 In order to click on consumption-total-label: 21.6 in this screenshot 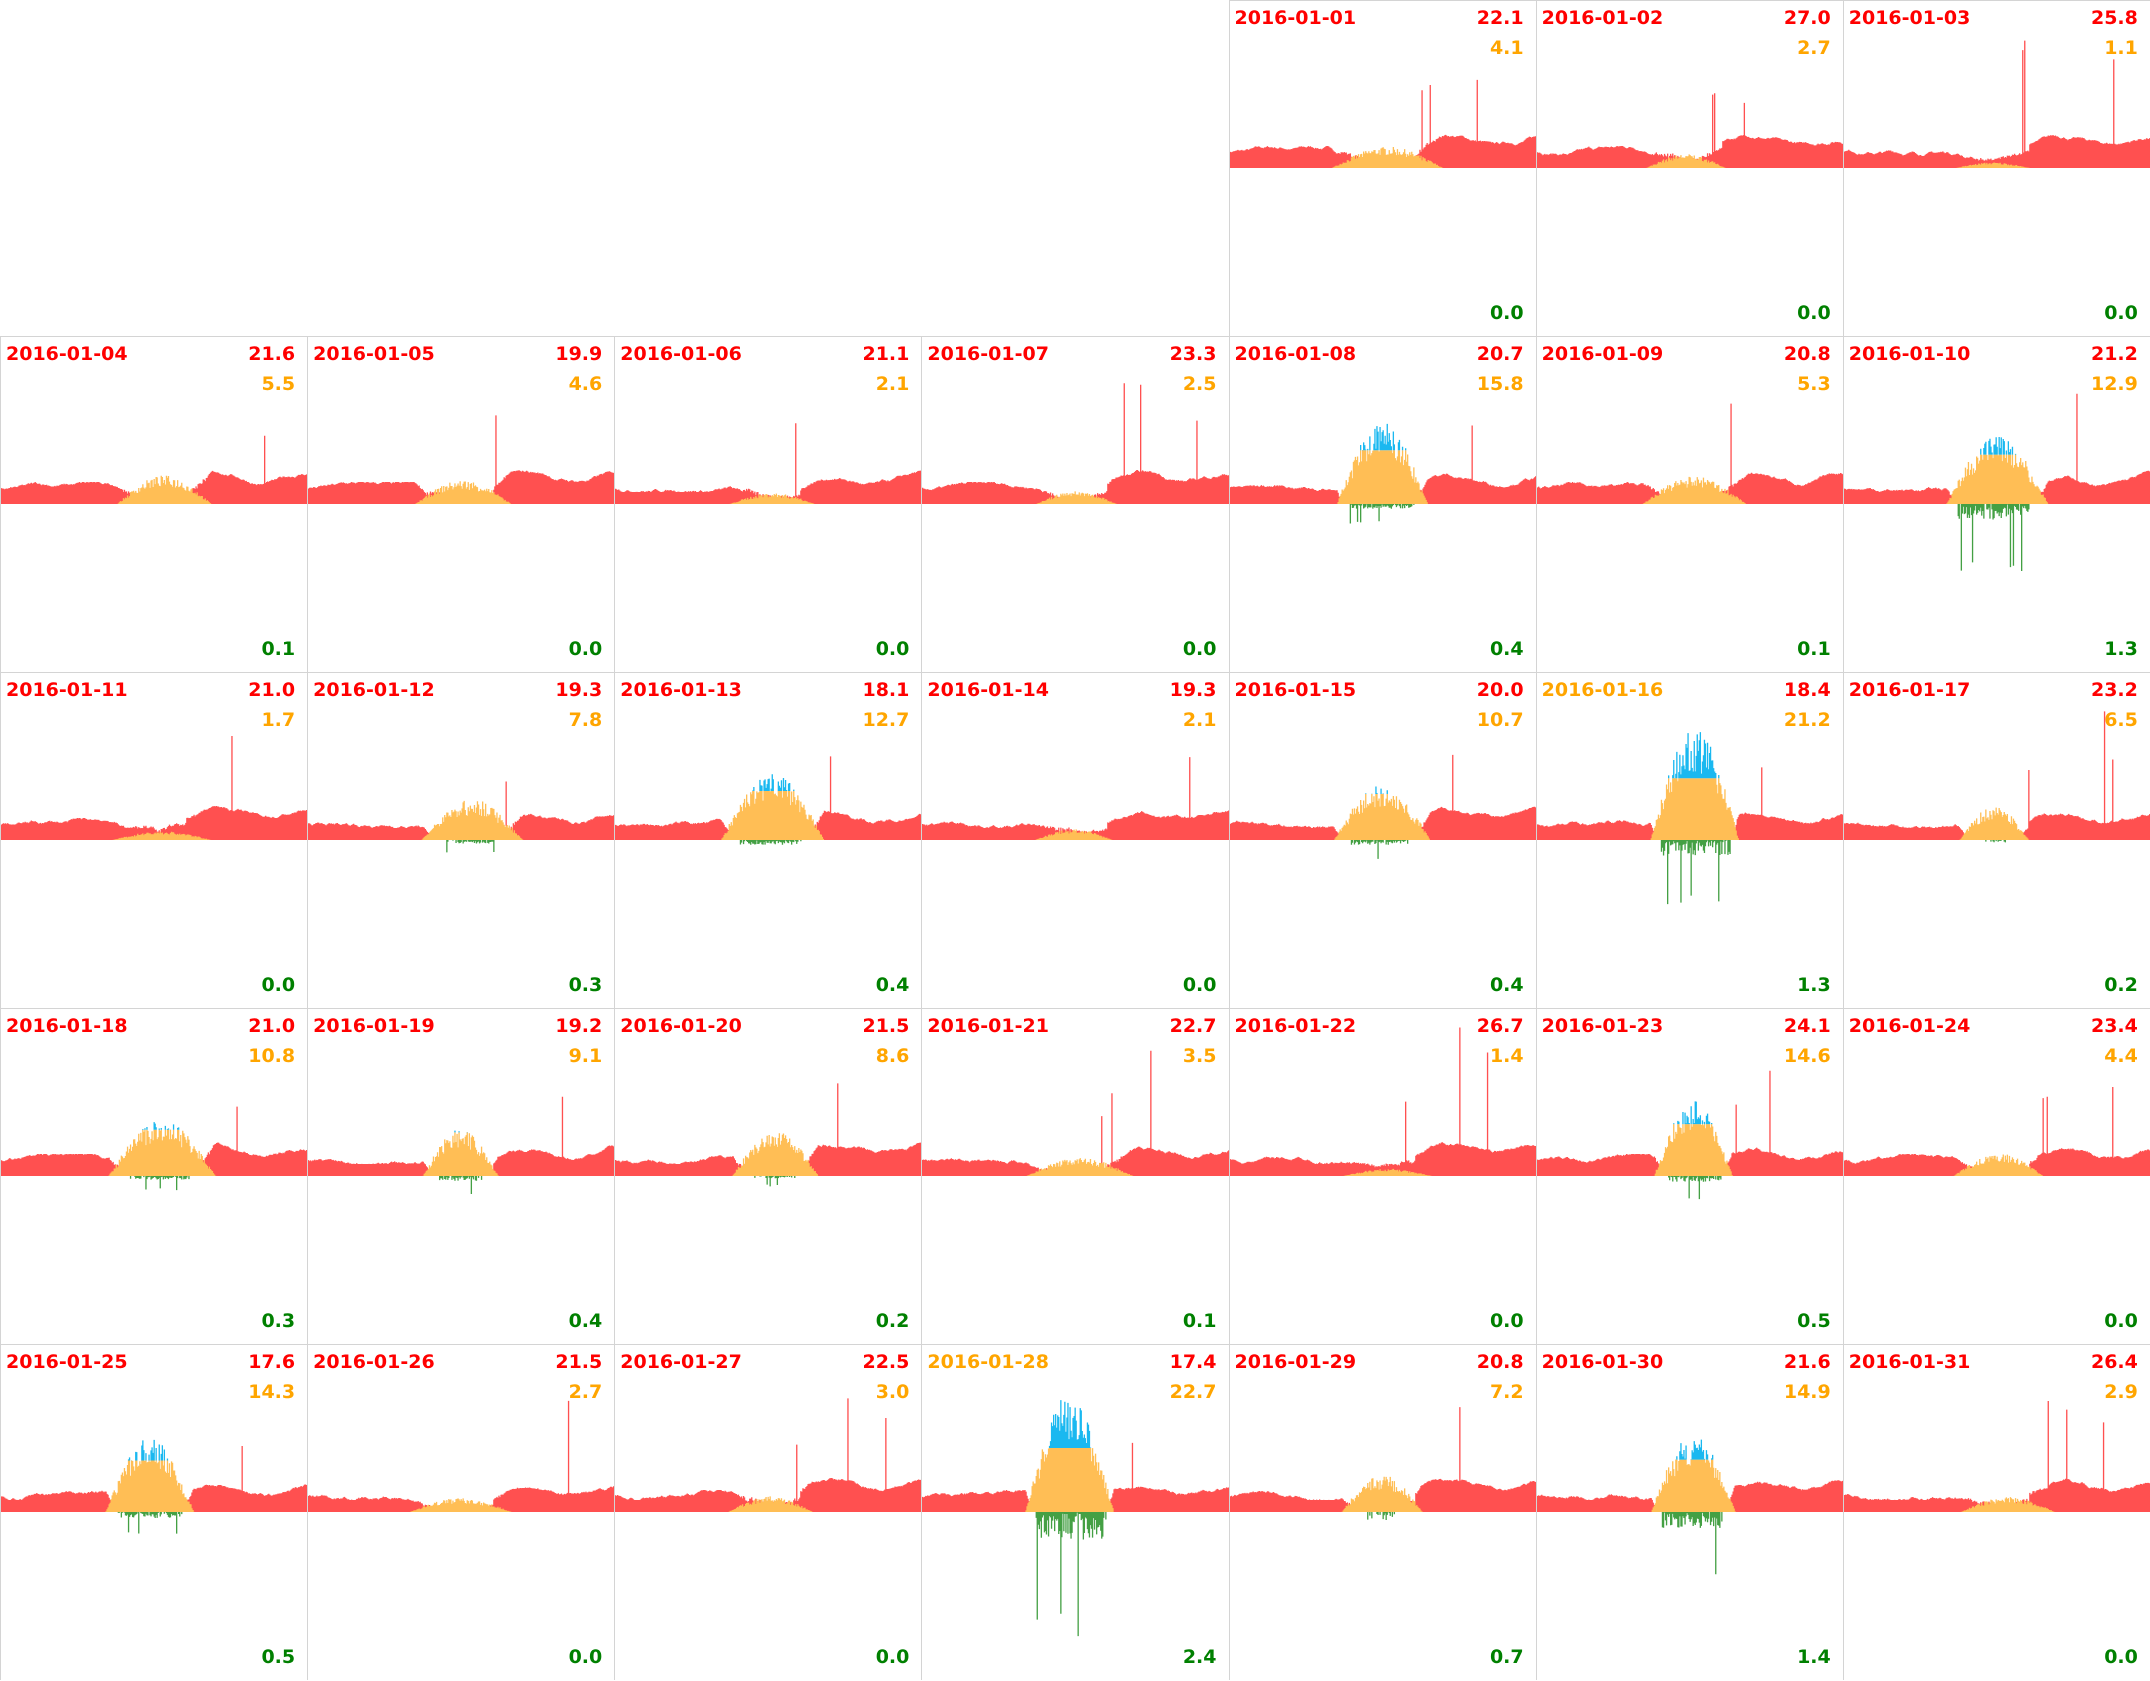, I will do `click(1807, 1362)`.